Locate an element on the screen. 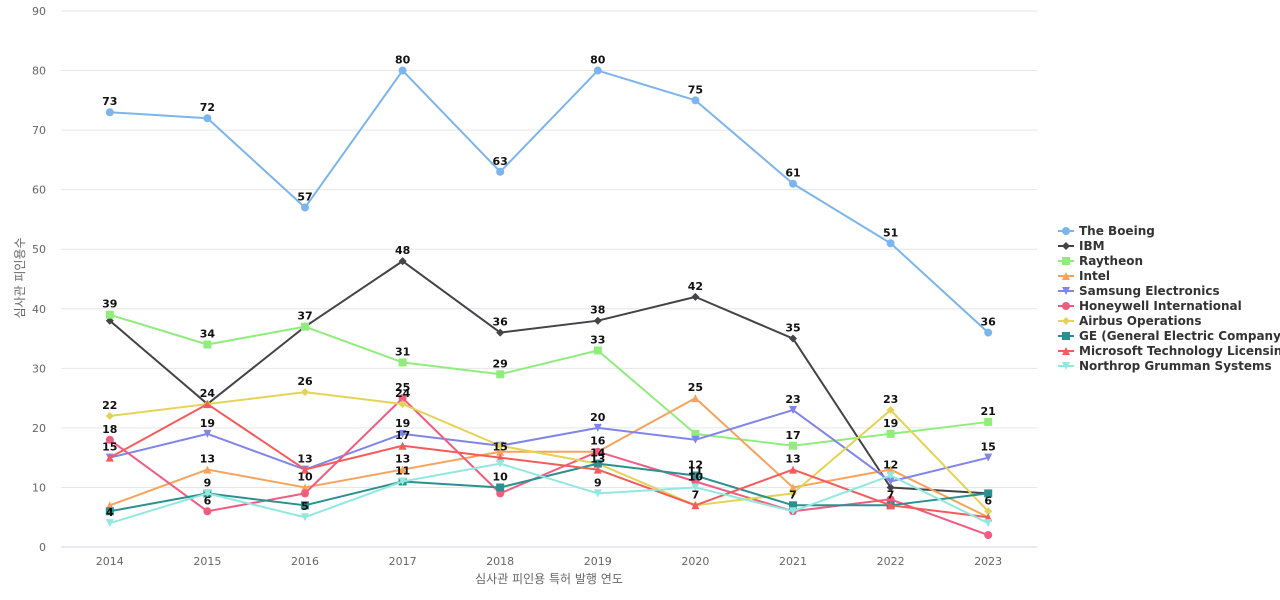 The width and height of the screenshot is (1280, 600). data-label: 57 is located at coordinates (304, 197).